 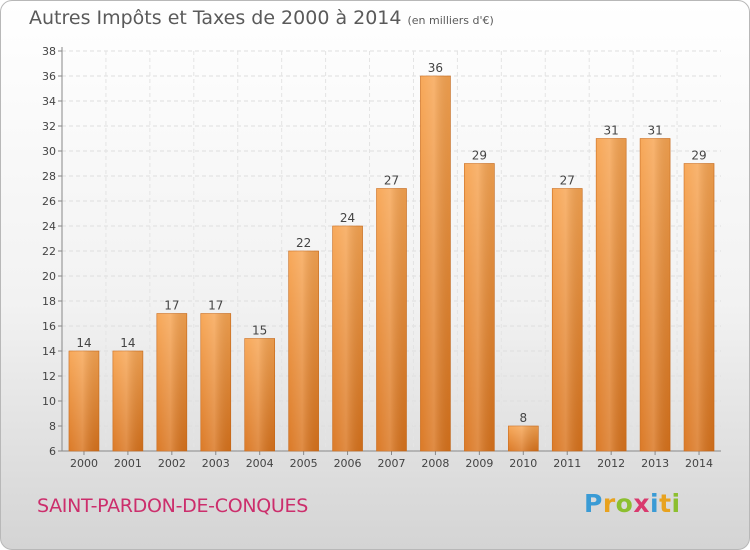 I want to click on x-tick-label: 2007, so click(x=392, y=463).